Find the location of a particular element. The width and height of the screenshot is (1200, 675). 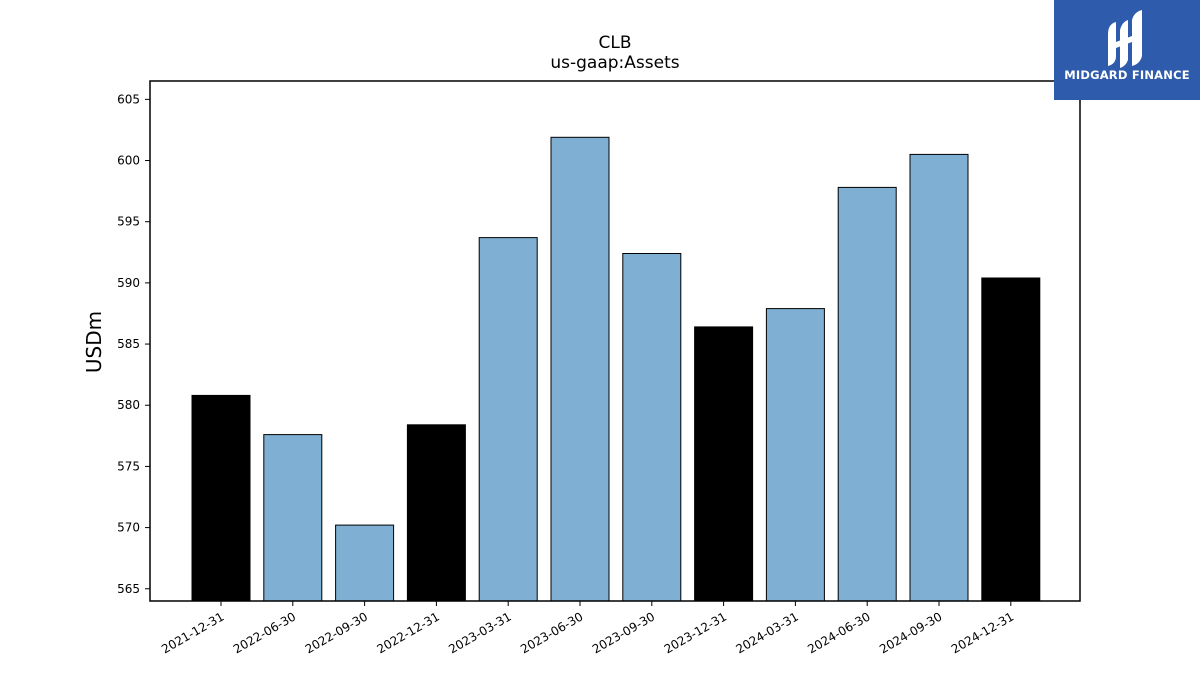

x-tick-label: 2022-09-30 is located at coordinates (336, 632).